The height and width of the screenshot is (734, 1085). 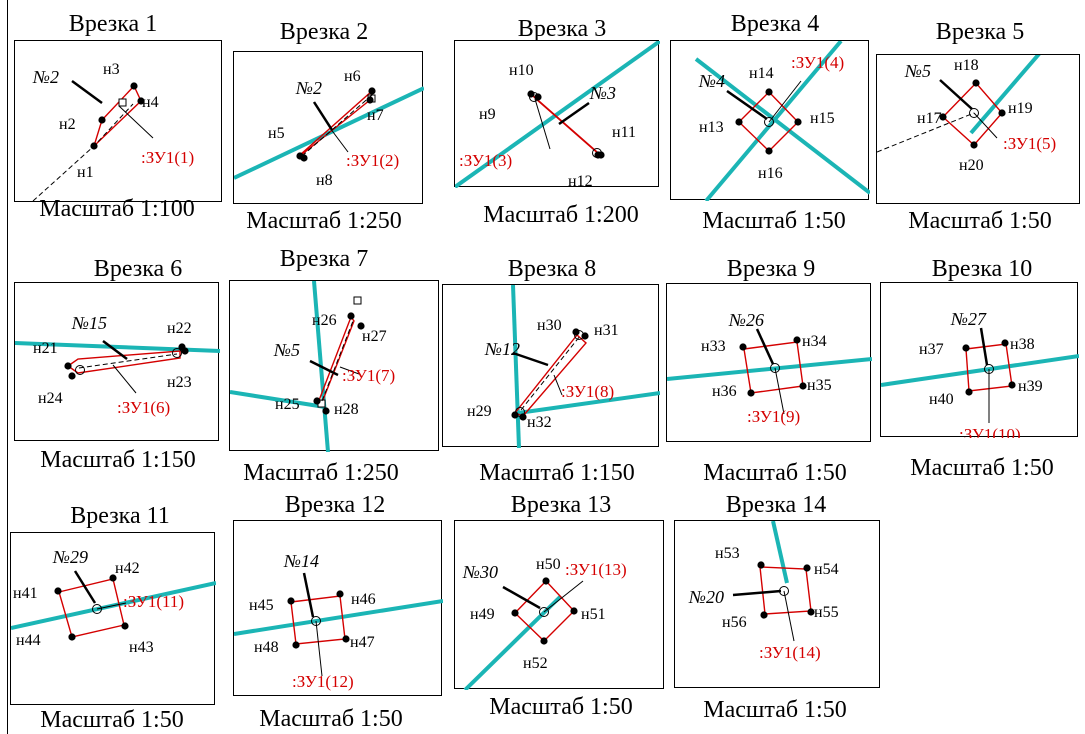 What do you see at coordinates (552, 269) in the screenshot?
I see `inset-title: Врезка 8` at bounding box center [552, 269].